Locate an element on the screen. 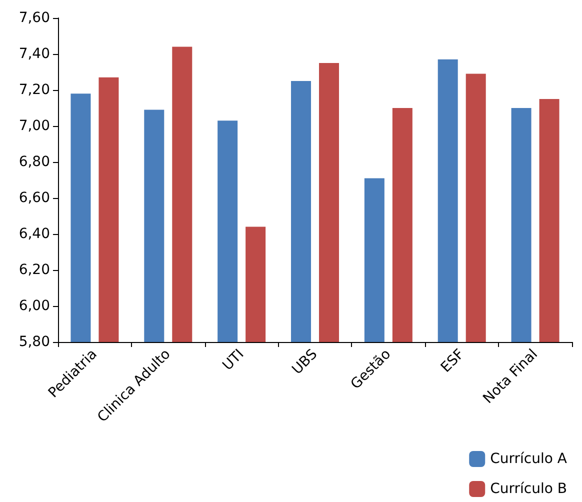 The width and height of the screenshot is (582, 502). y-tick-label: 7,20 is located at coordinates (34, 90).